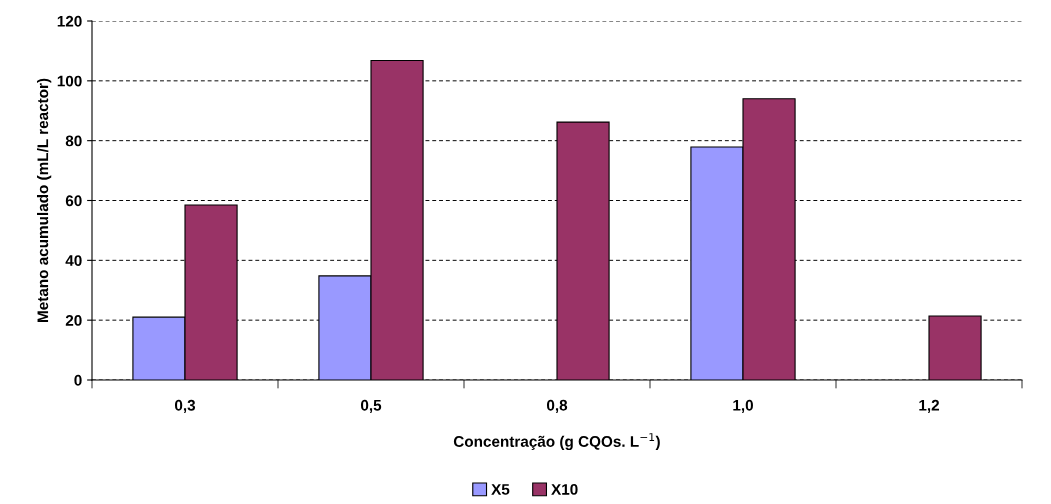 The width and height of the screenshot is (1051, 504). I want to click on y-tick-label: 80, so click(73, 141).